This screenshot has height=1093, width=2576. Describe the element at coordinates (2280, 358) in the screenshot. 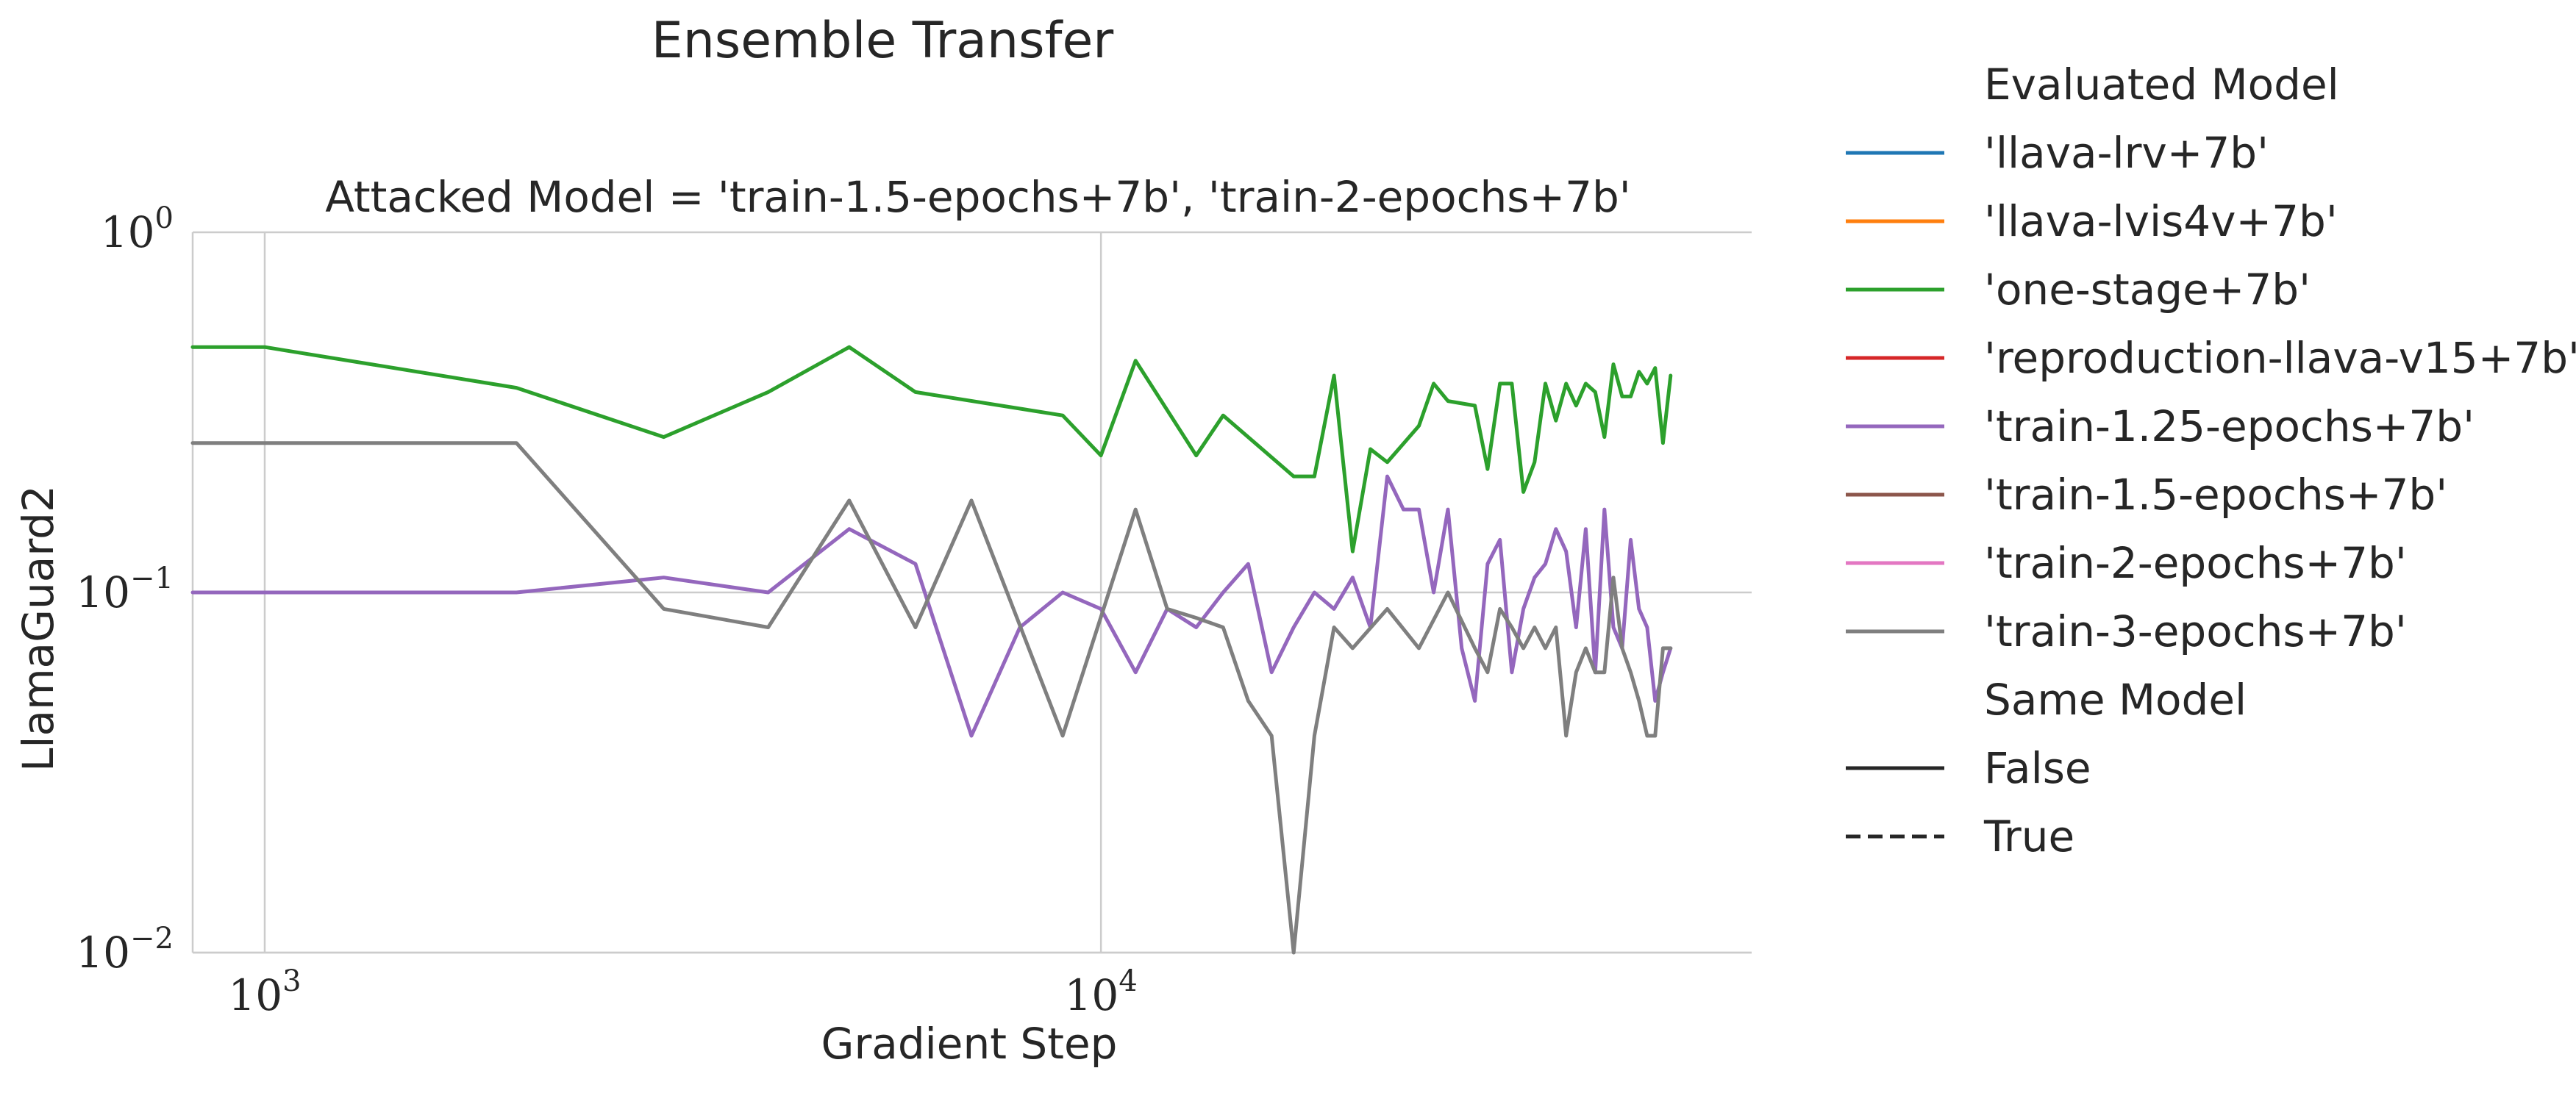

I see `legend-entry-label: 'reproduction-llava-v15+7b'` at that location.